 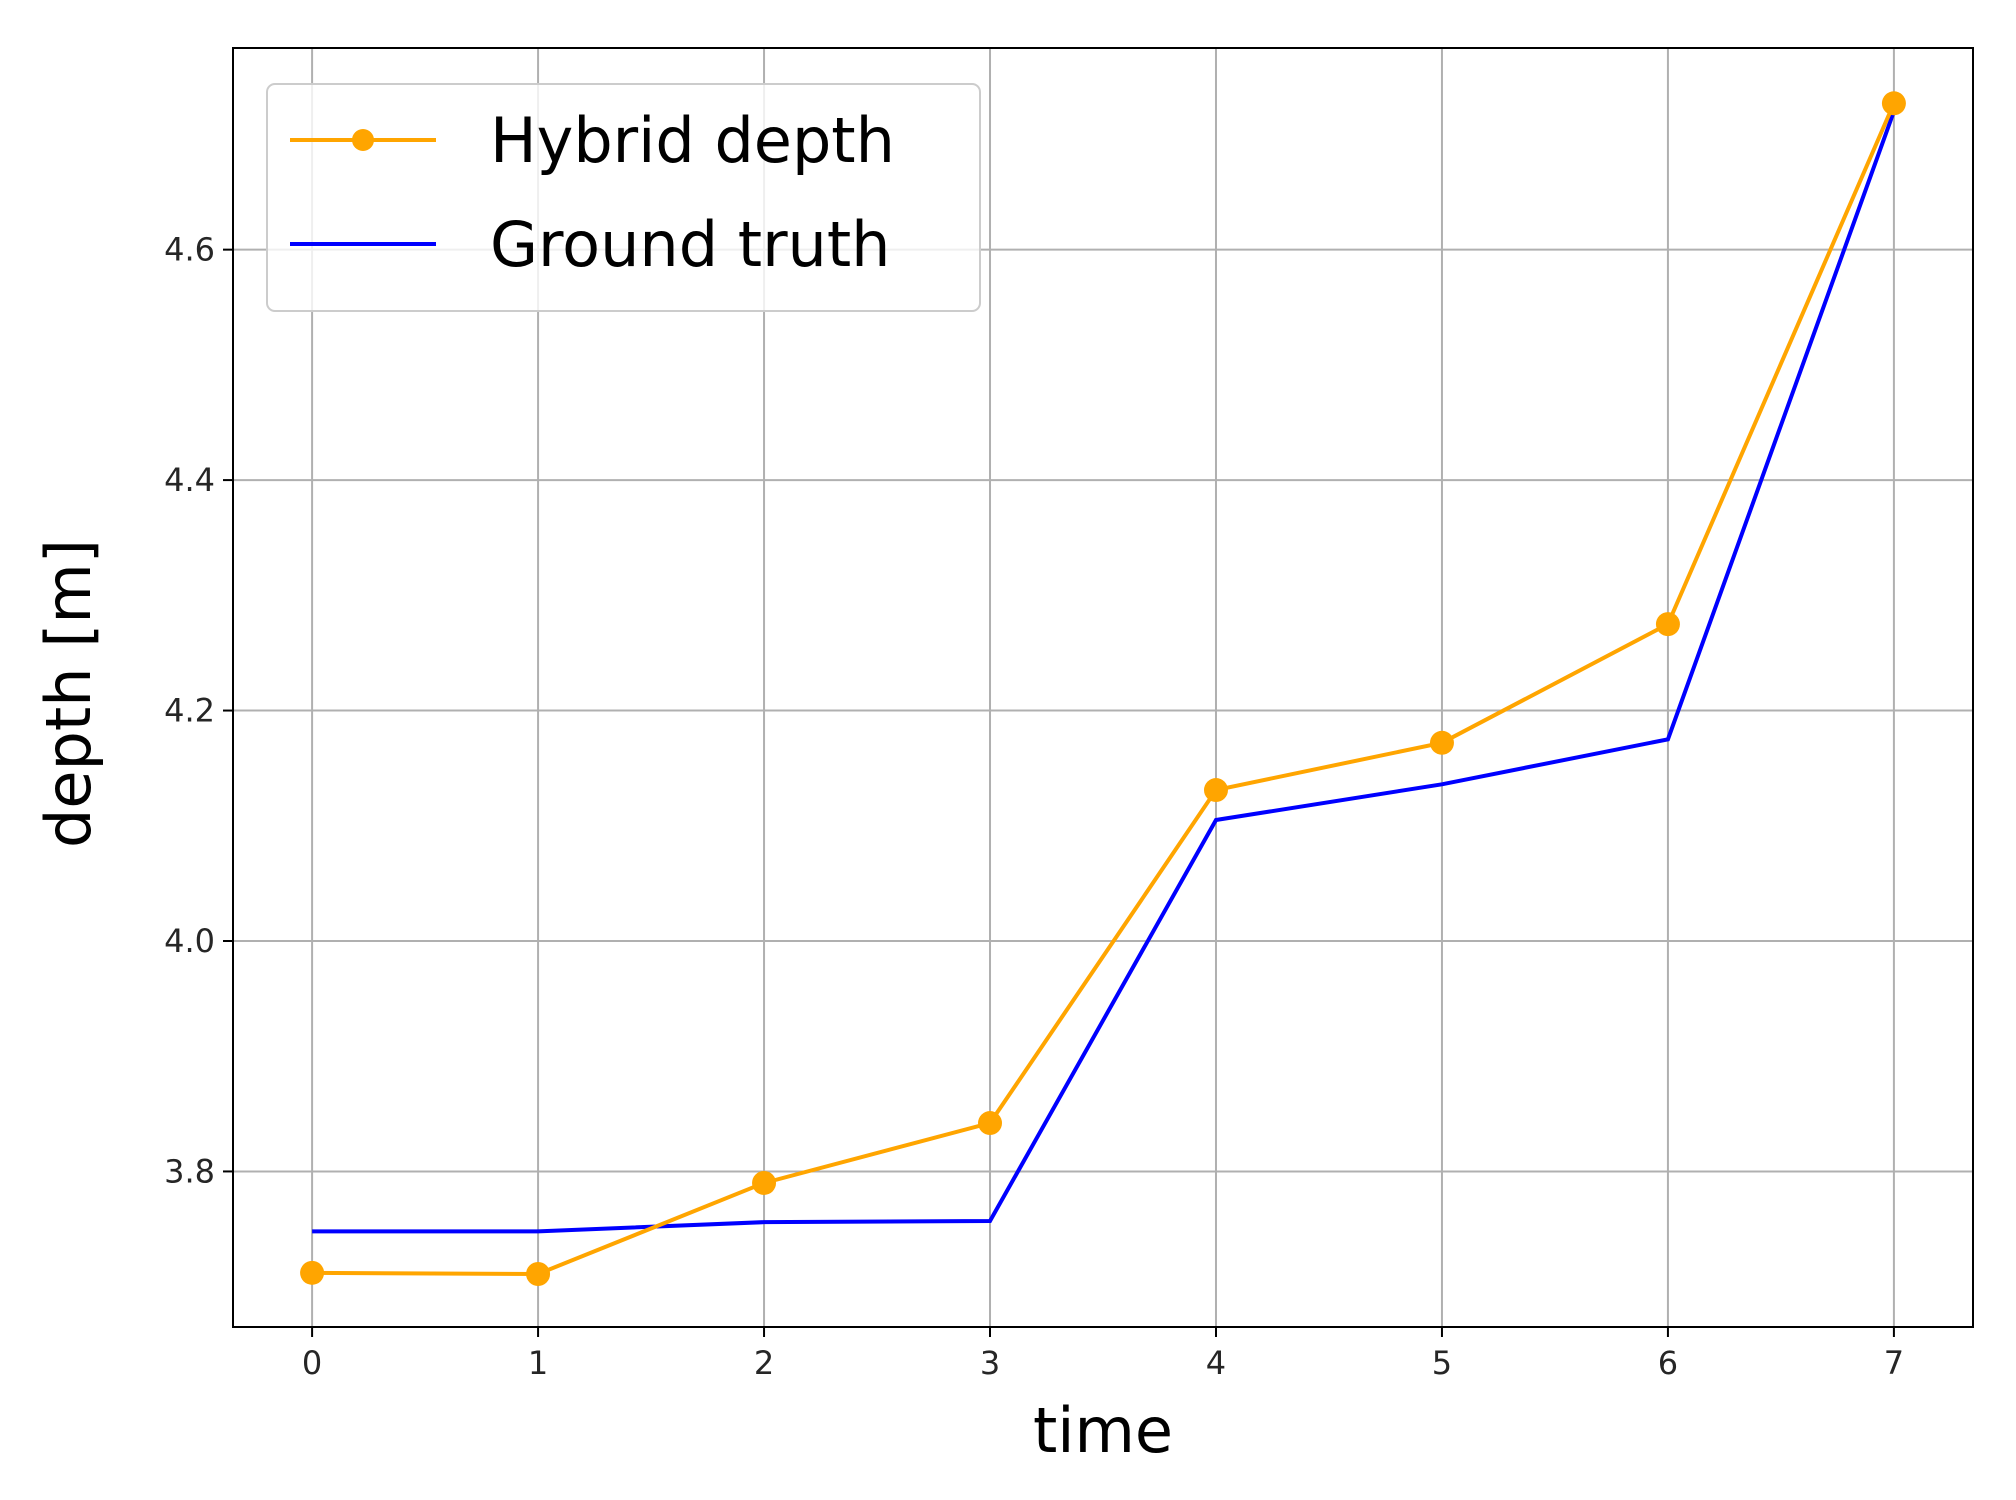 What do you see at coordinates (189, 941) in the screenshot?
I see `y-tick-label-4.0: 4.0` at bounding box center [189, 941].